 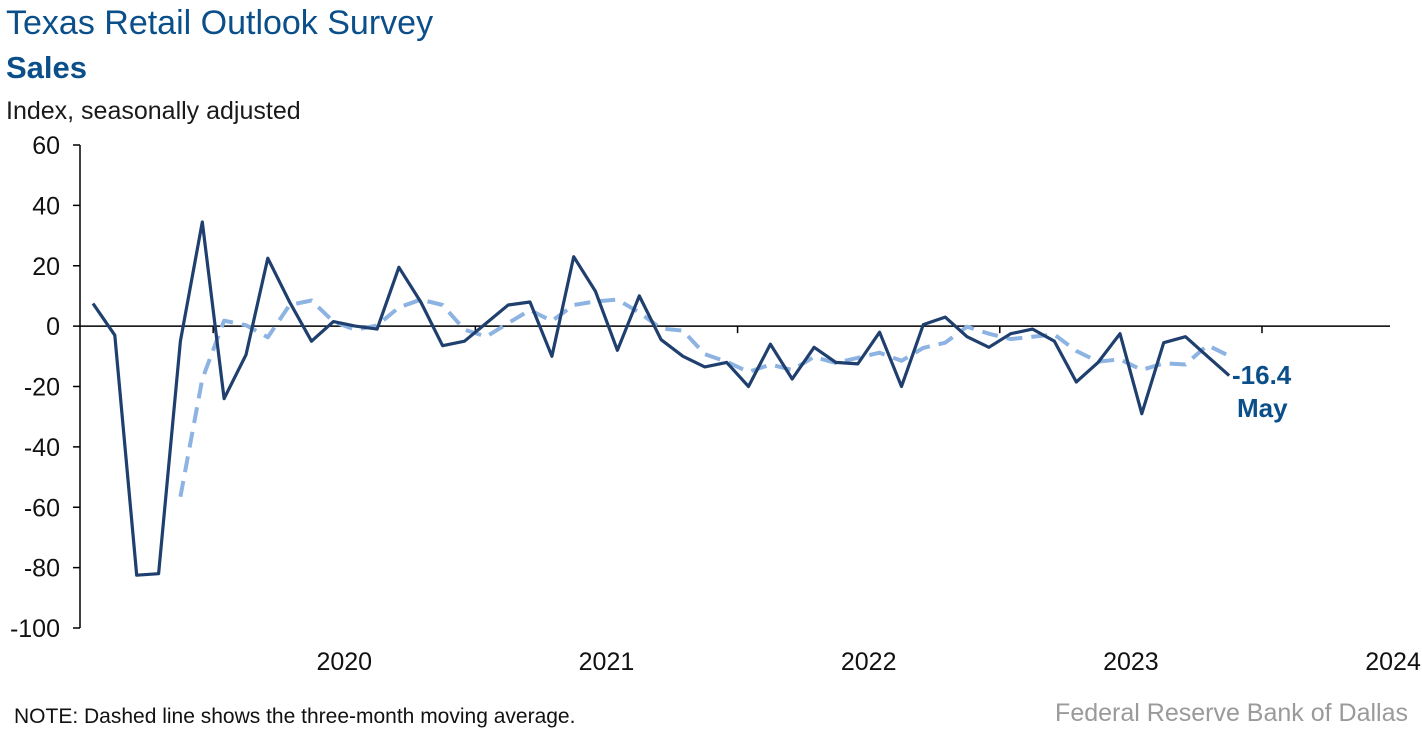 I want to click on x-tick-label: 2020, so click(x=344, y=662).